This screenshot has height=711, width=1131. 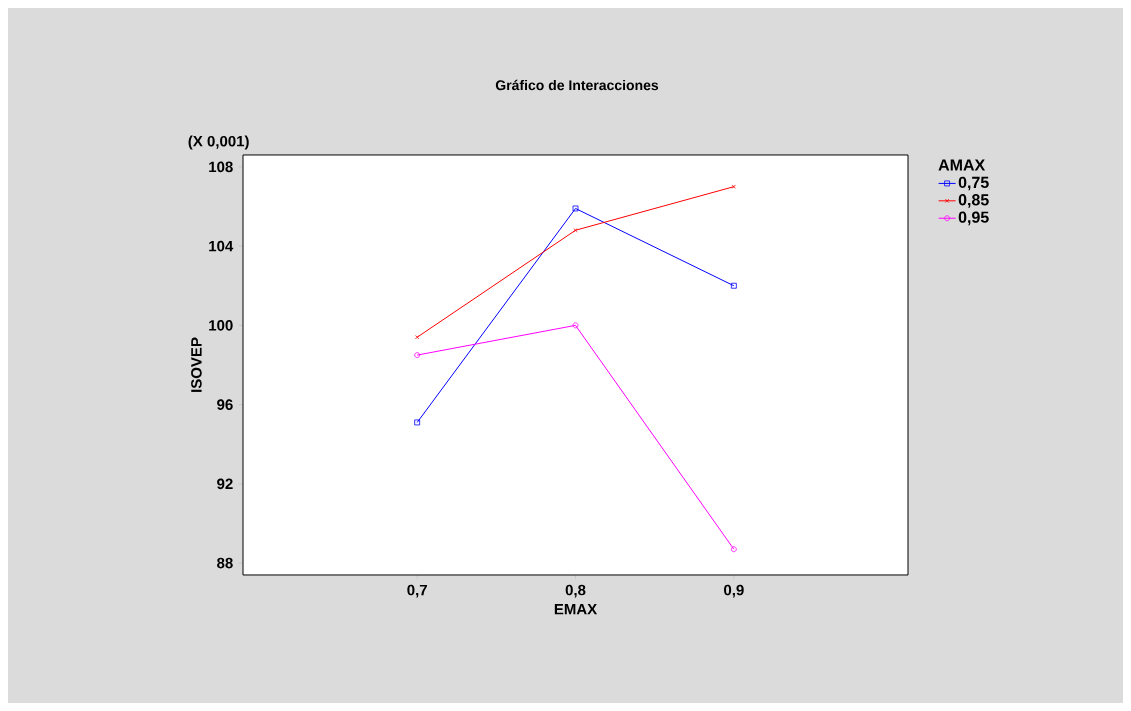 What do you see at coordinates (225, 404) in the screenshot?
I see `y-tick-label: 96` at bounding box center [225, 404].